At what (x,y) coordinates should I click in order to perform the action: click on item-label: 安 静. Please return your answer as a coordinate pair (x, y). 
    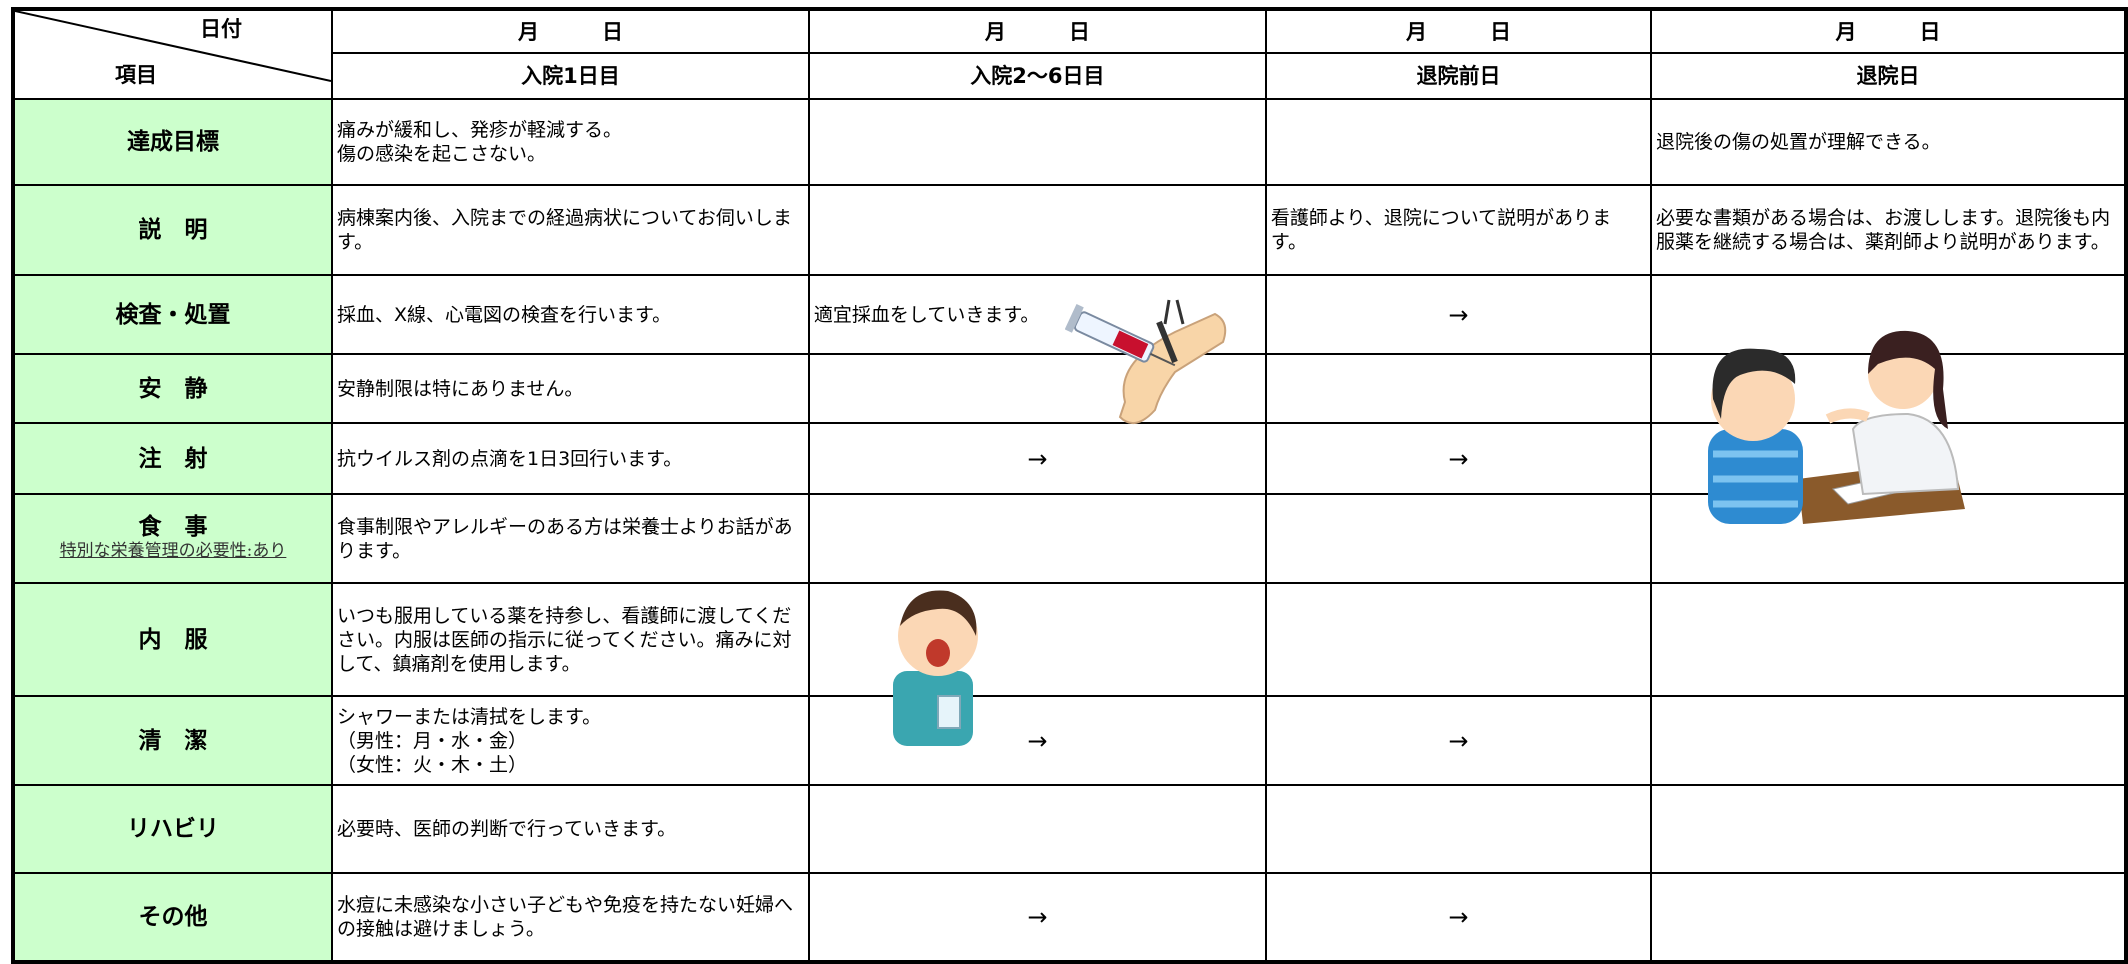
    Looking at the image, I should click on (173, 388).